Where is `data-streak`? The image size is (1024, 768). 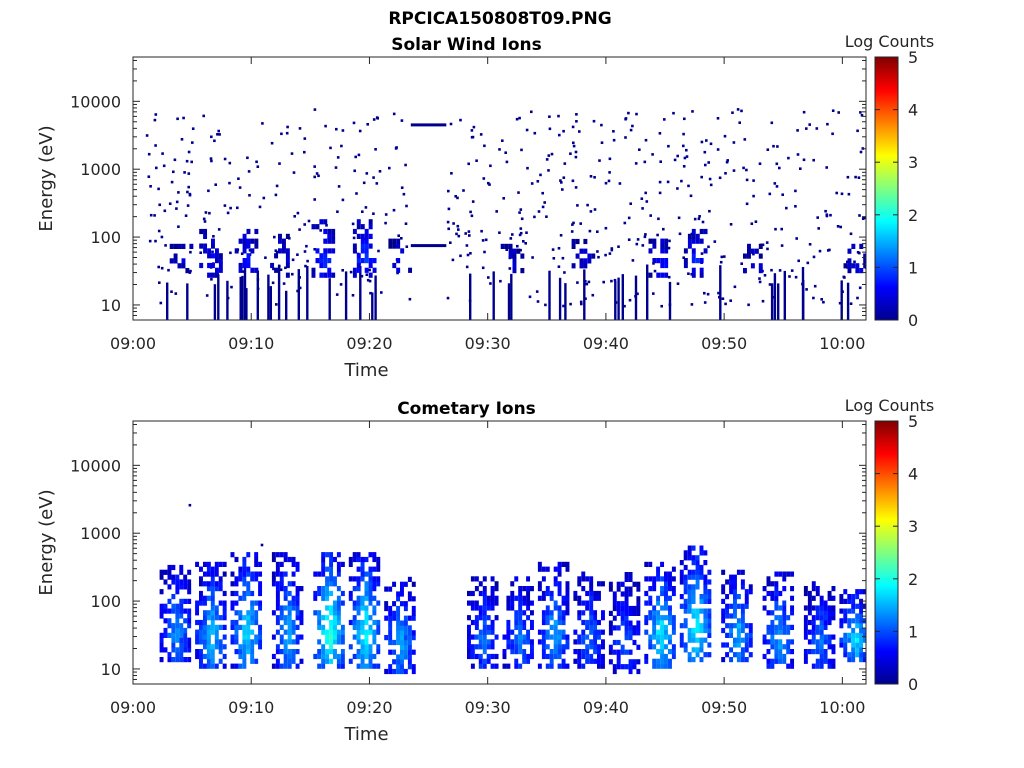 data-streak is located at coordinates (720, 292).